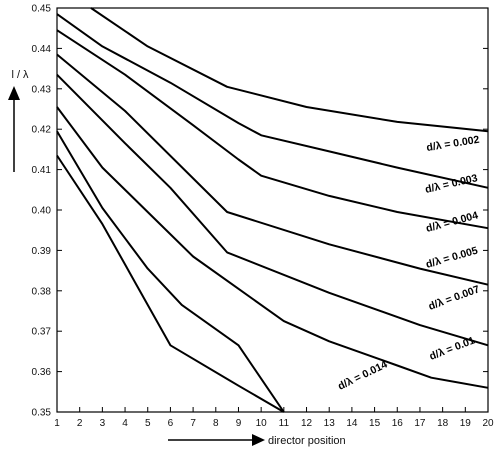 Image resolution: width=500 pixels, height=451 pixels. What do you see at coordinates (466, 423) in the screenshot?
I see `x-tick-label: 19` at bounding box center [466, 423].